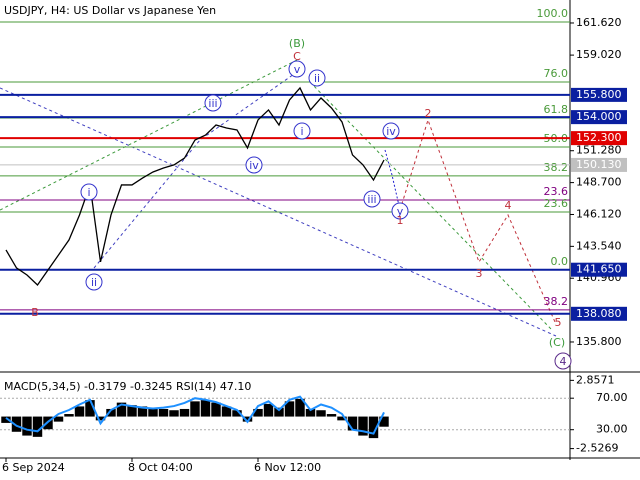  Describe the element at coordinates (599, 150) in the screenshot. I see `y-tick-label: 151.280` at that location.